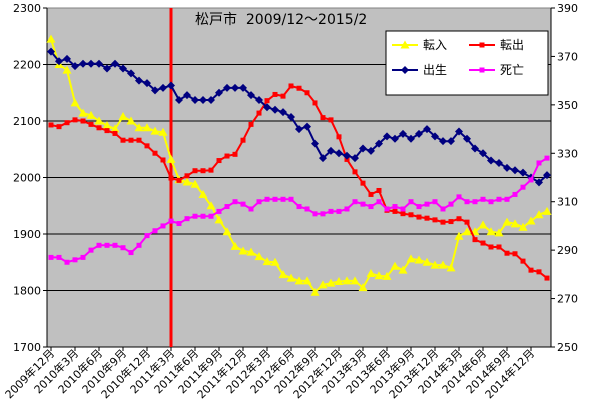 The image size is (589, 407). I want to click on y-left-tick-label: 1800, so click(27, 291).